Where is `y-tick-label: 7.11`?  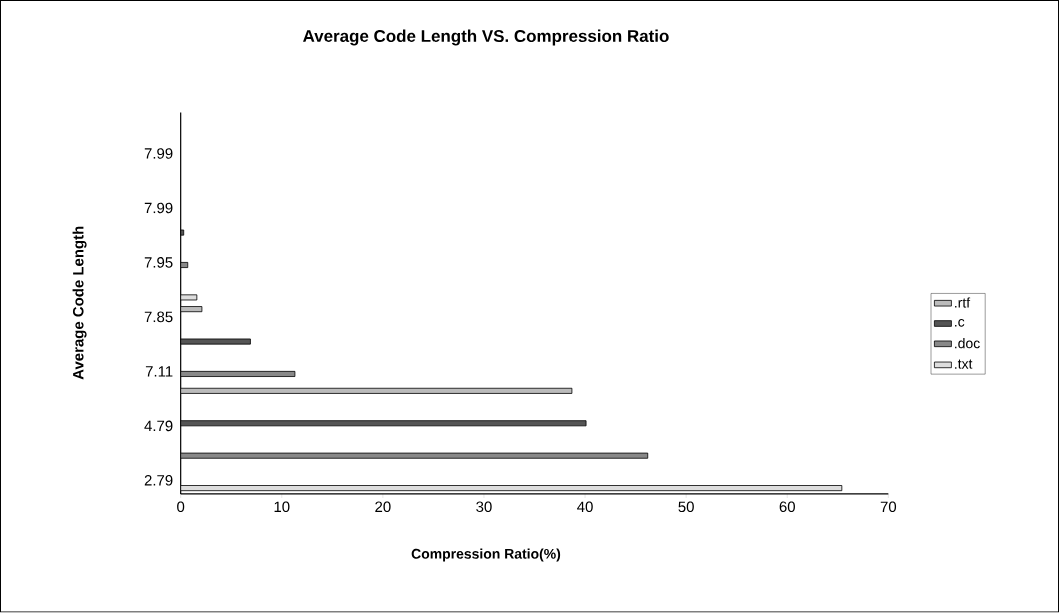
y-tick-label: 7.11 is located at coordinates (159, 371).